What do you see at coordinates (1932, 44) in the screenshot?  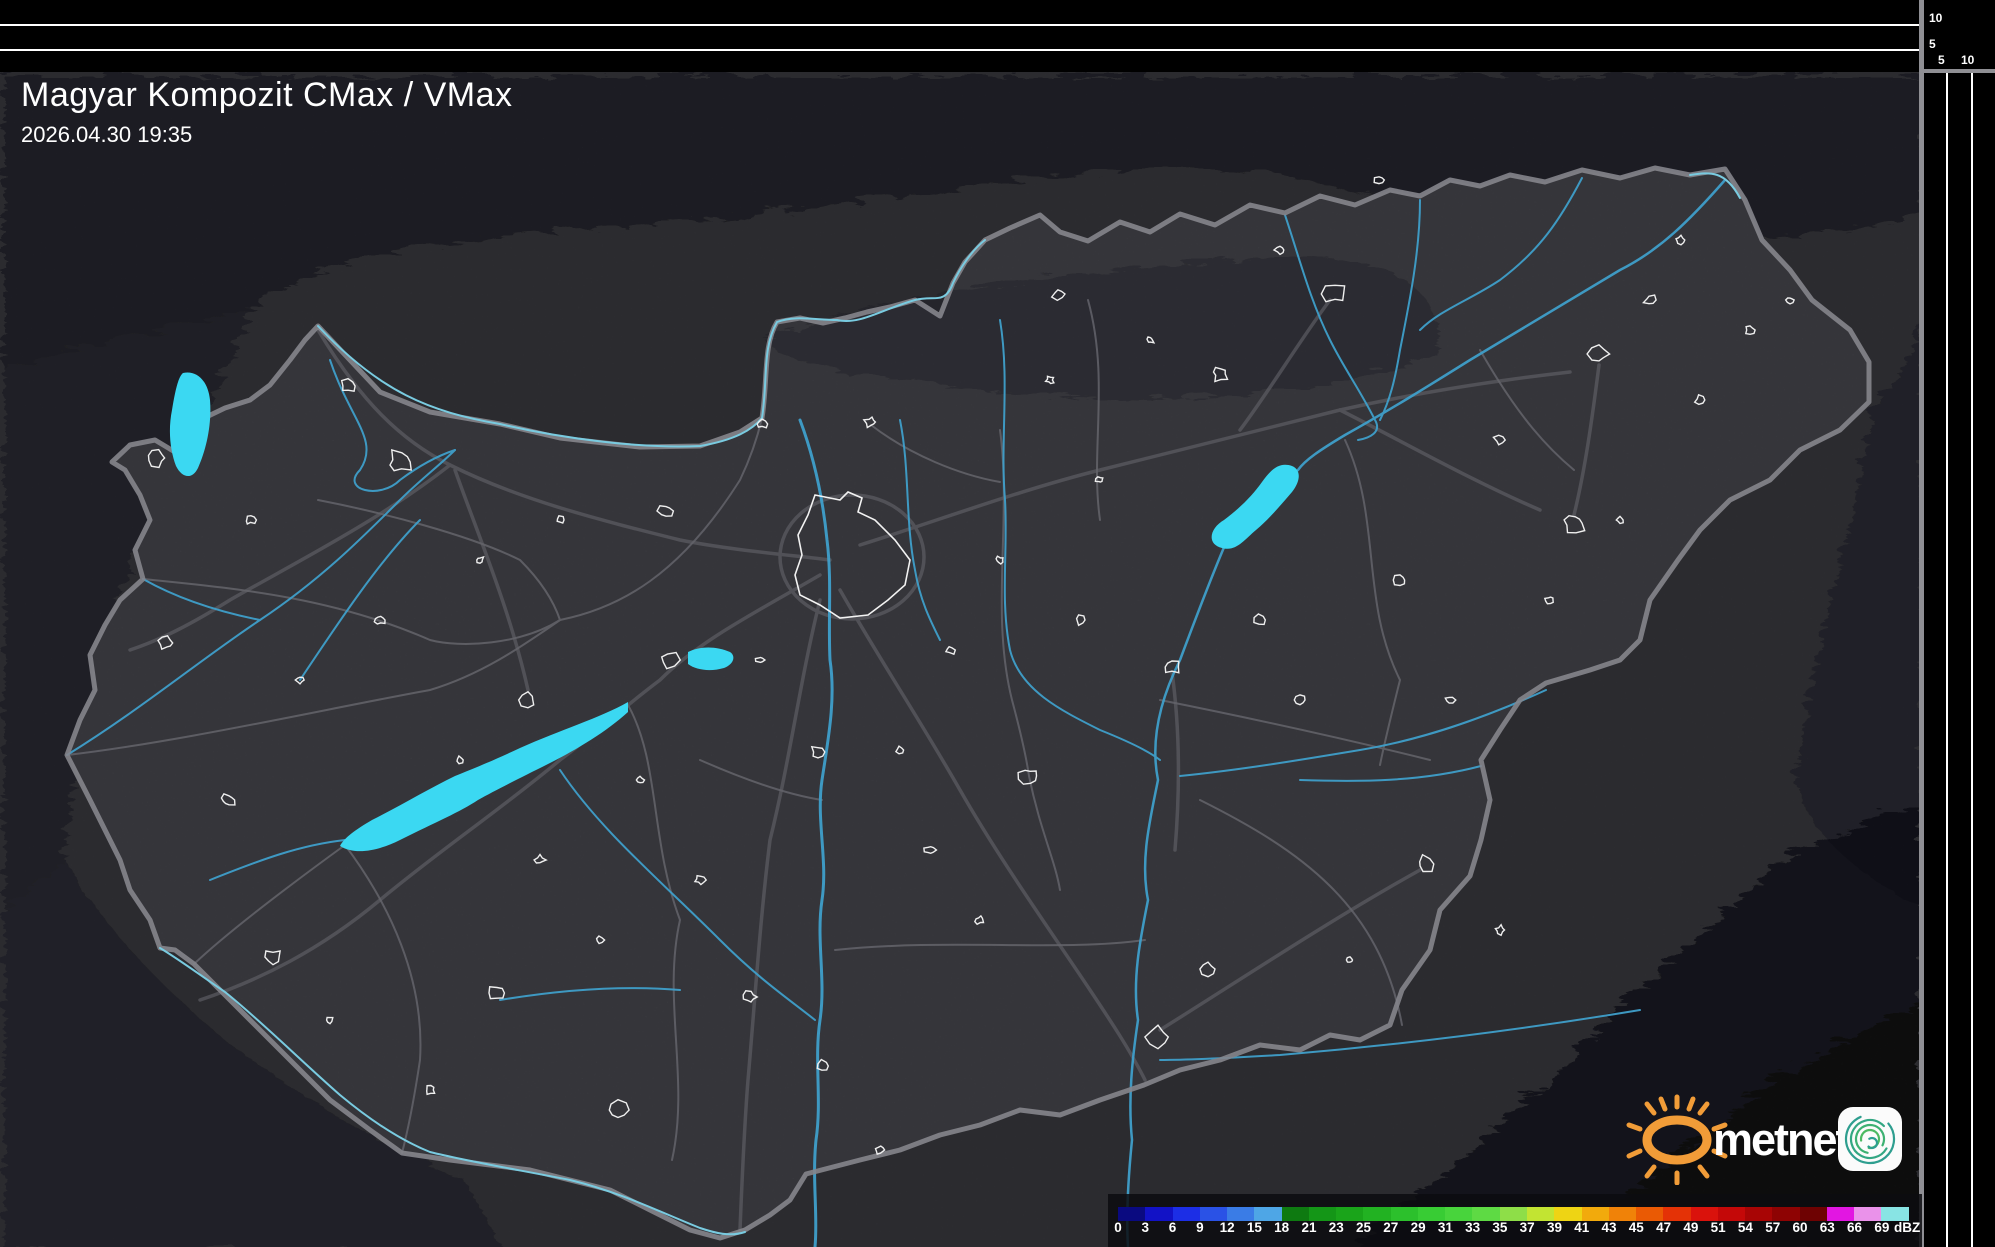 I see `height-scale-label-5: 5` at bounding box center [1932, 44].